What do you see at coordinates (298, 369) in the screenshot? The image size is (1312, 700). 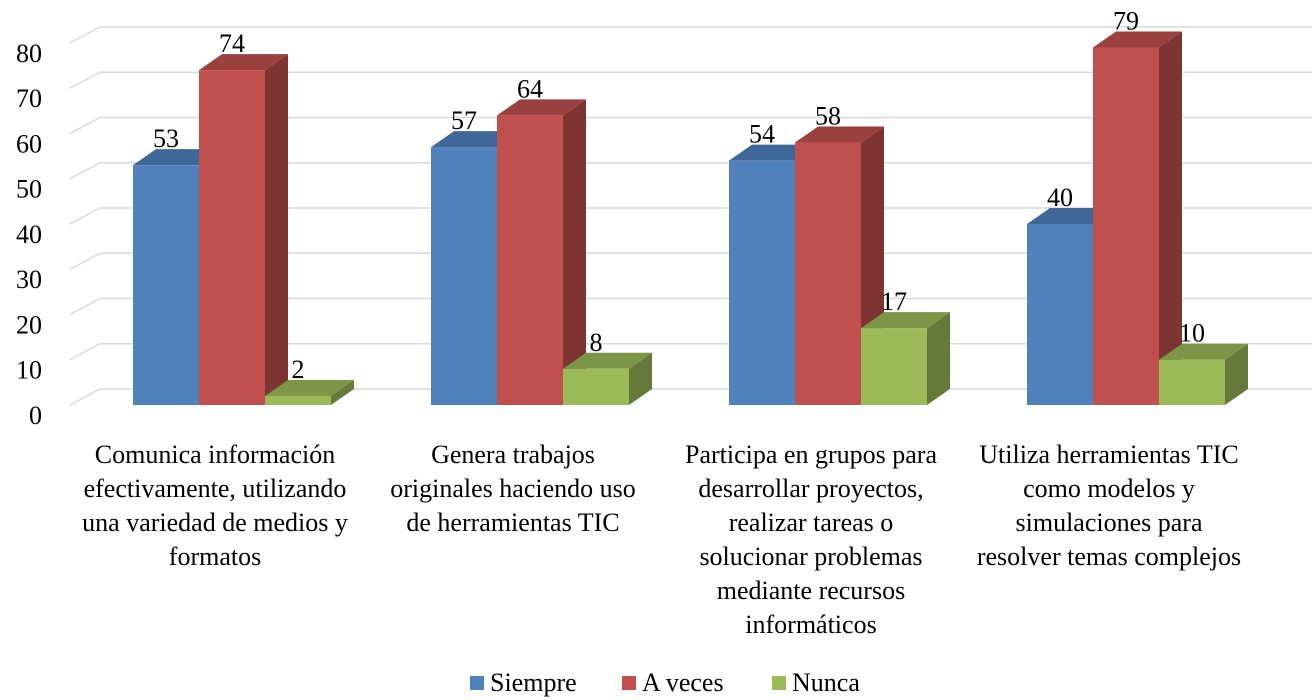 I see `data-label: 2` at bounding box center [298, 369].